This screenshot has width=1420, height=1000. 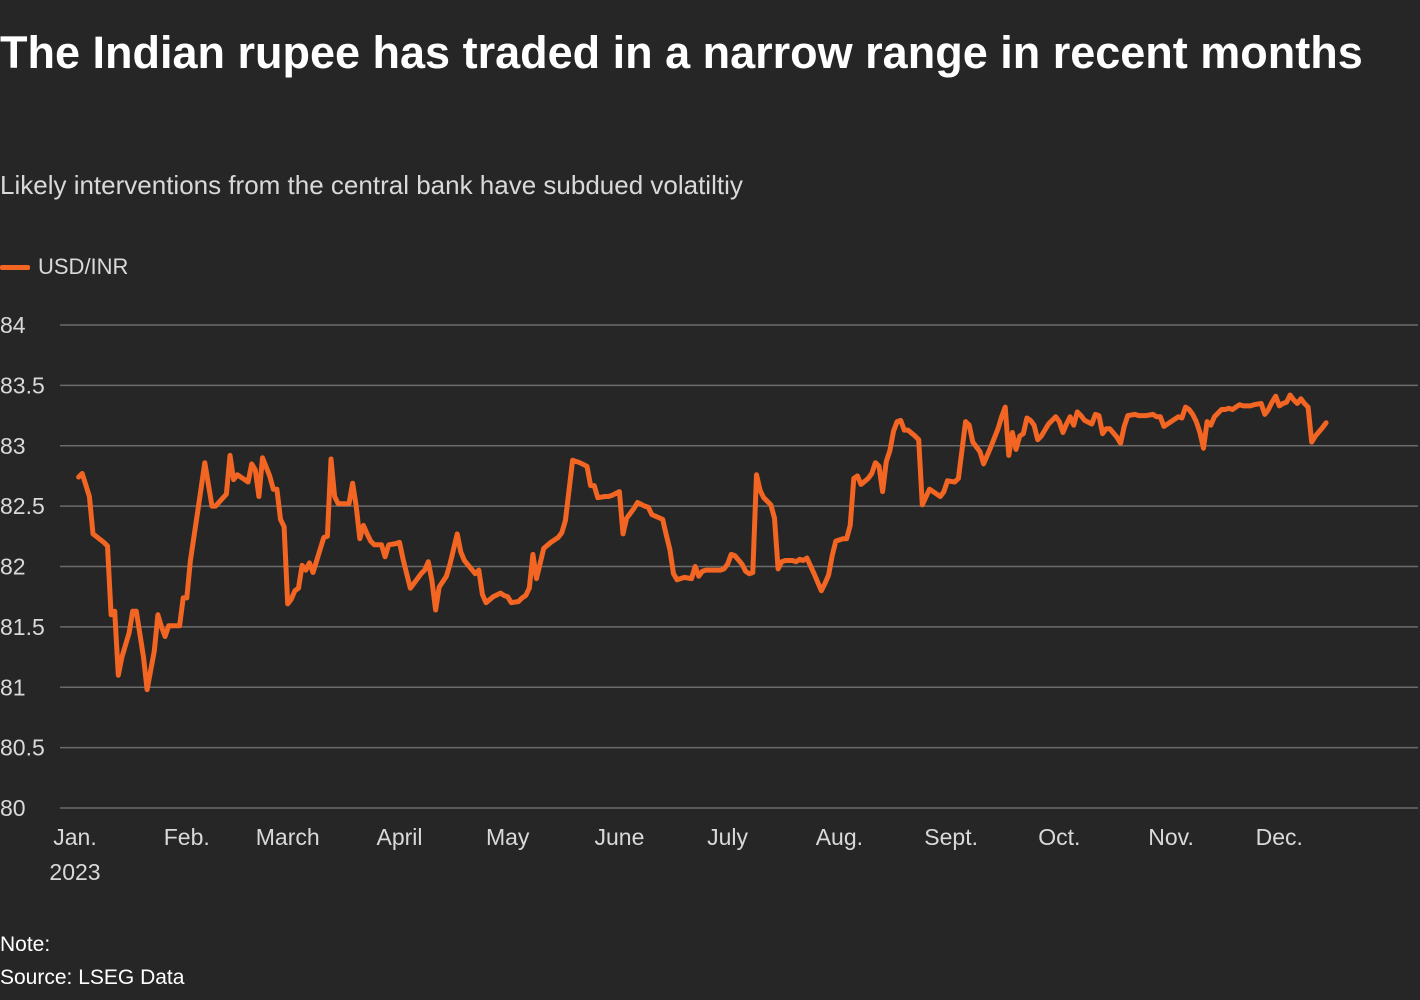 I want to click on chart-source: Source: LSEG Data, so click(x=92, y=977).